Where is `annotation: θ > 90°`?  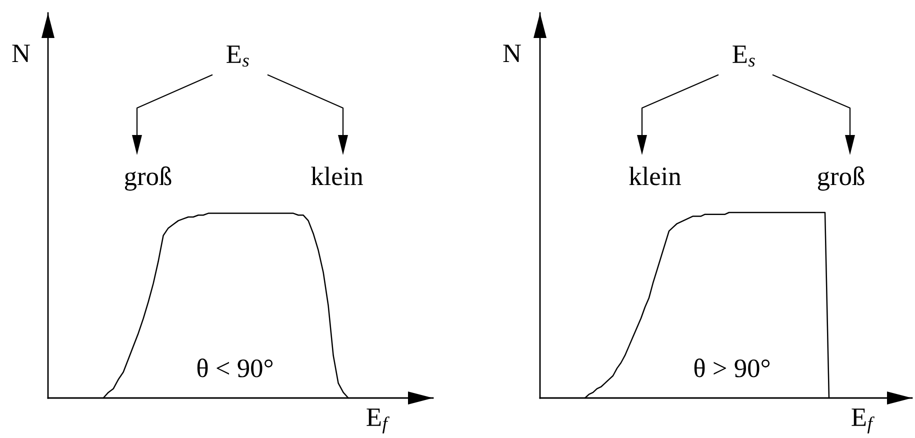
annotation: θ > 90° is located at coordinates (732, 368).